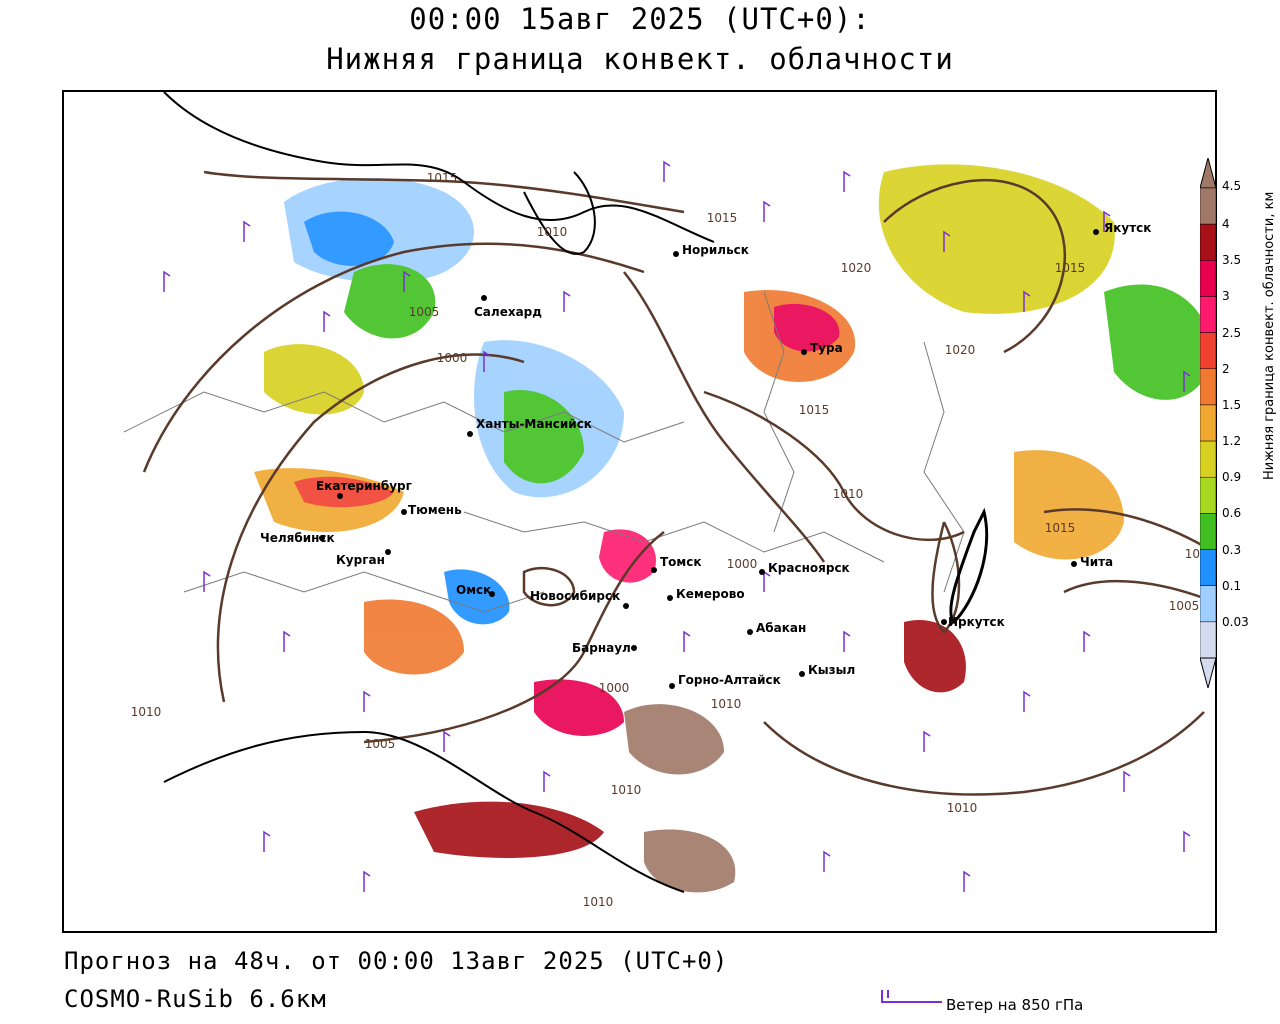 This screenshot has width=1280, height=1024. What do you see at coordinates (579, 707) in the screenshot?
I see `cloud-area-red-altai` at bounding box center [579, 707].